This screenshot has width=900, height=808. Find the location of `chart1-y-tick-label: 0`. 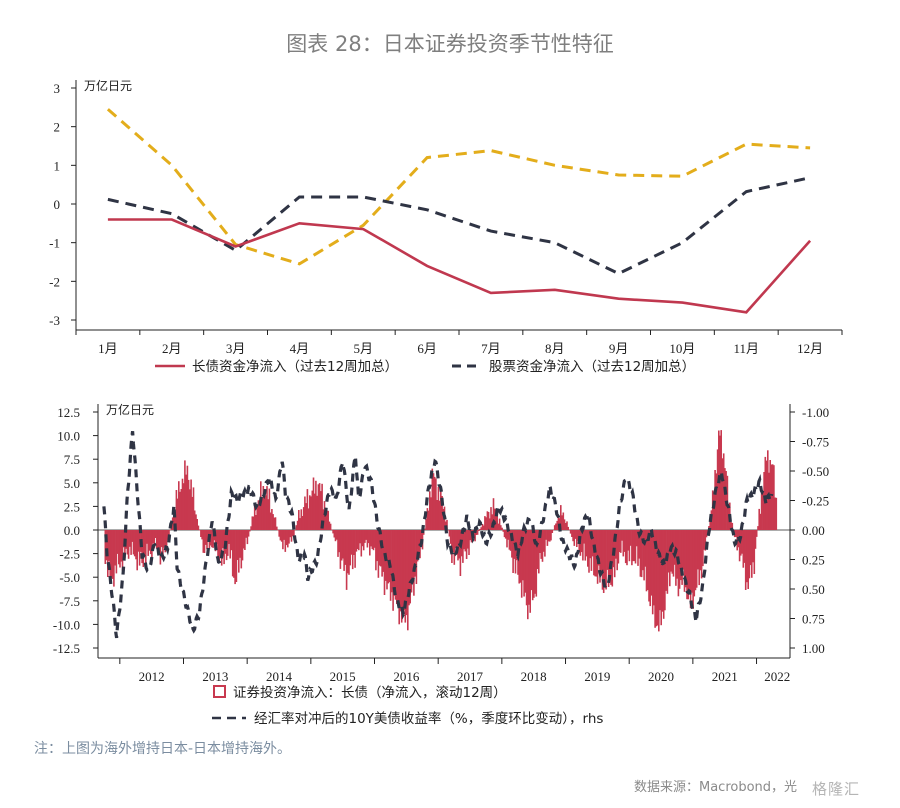

chart1-y-tick-label: 0 is located at coordinates (57, 204).